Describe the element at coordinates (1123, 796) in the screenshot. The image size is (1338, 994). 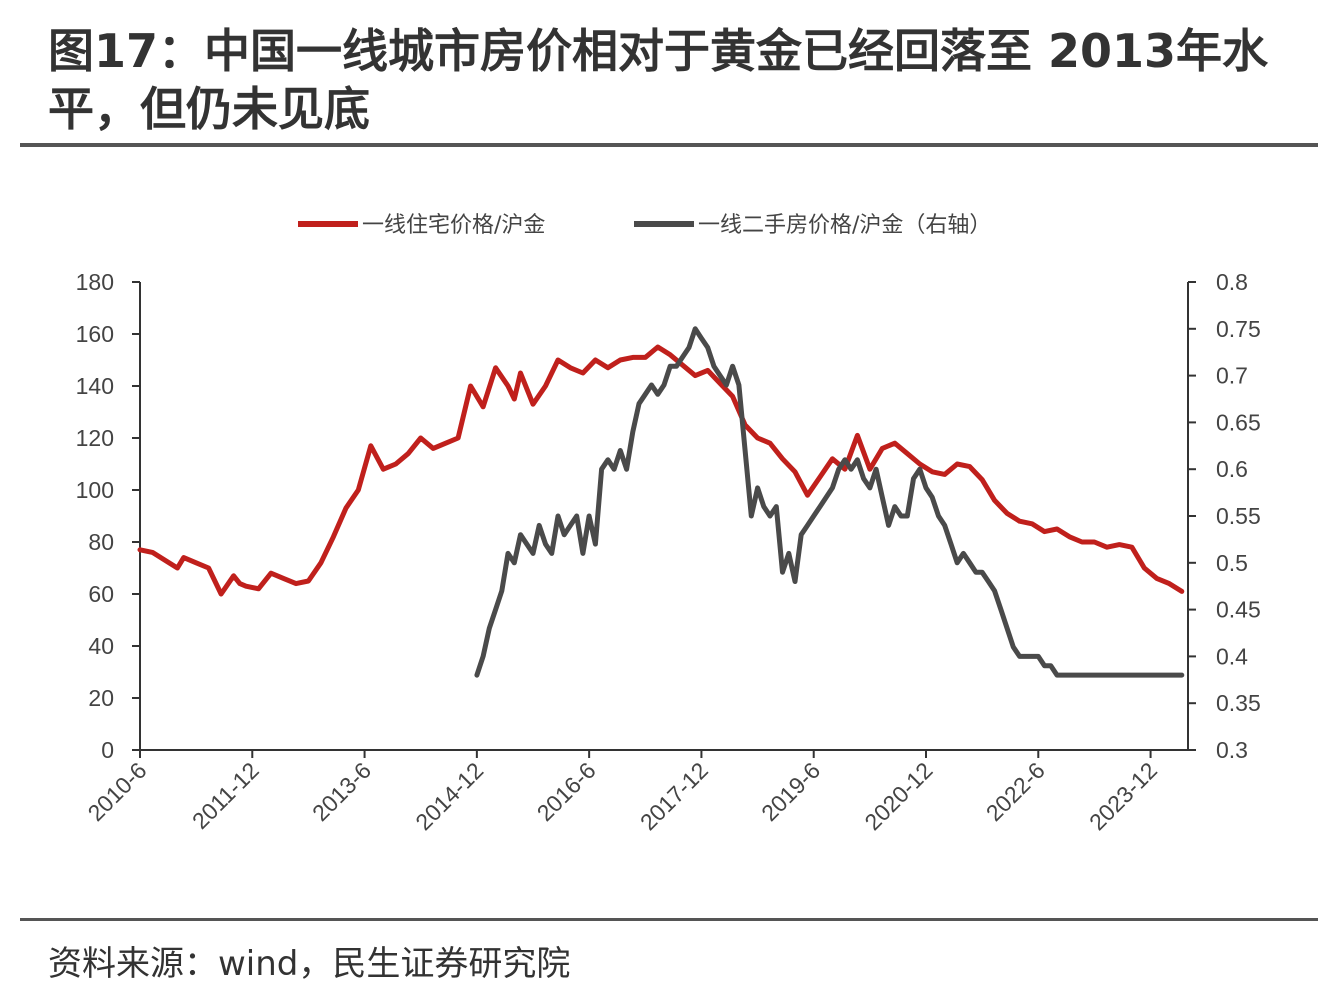
I see `x-tick-label: 2023-12` at that location.